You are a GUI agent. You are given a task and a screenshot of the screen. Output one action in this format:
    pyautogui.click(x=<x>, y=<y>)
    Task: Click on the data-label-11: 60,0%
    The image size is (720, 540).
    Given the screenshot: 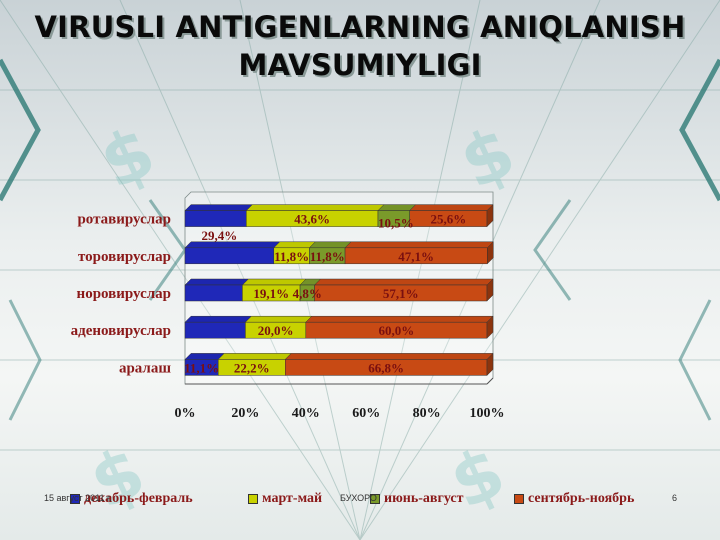 What is the action you would take?
    pyautogui.click(x=397, y=330)
    